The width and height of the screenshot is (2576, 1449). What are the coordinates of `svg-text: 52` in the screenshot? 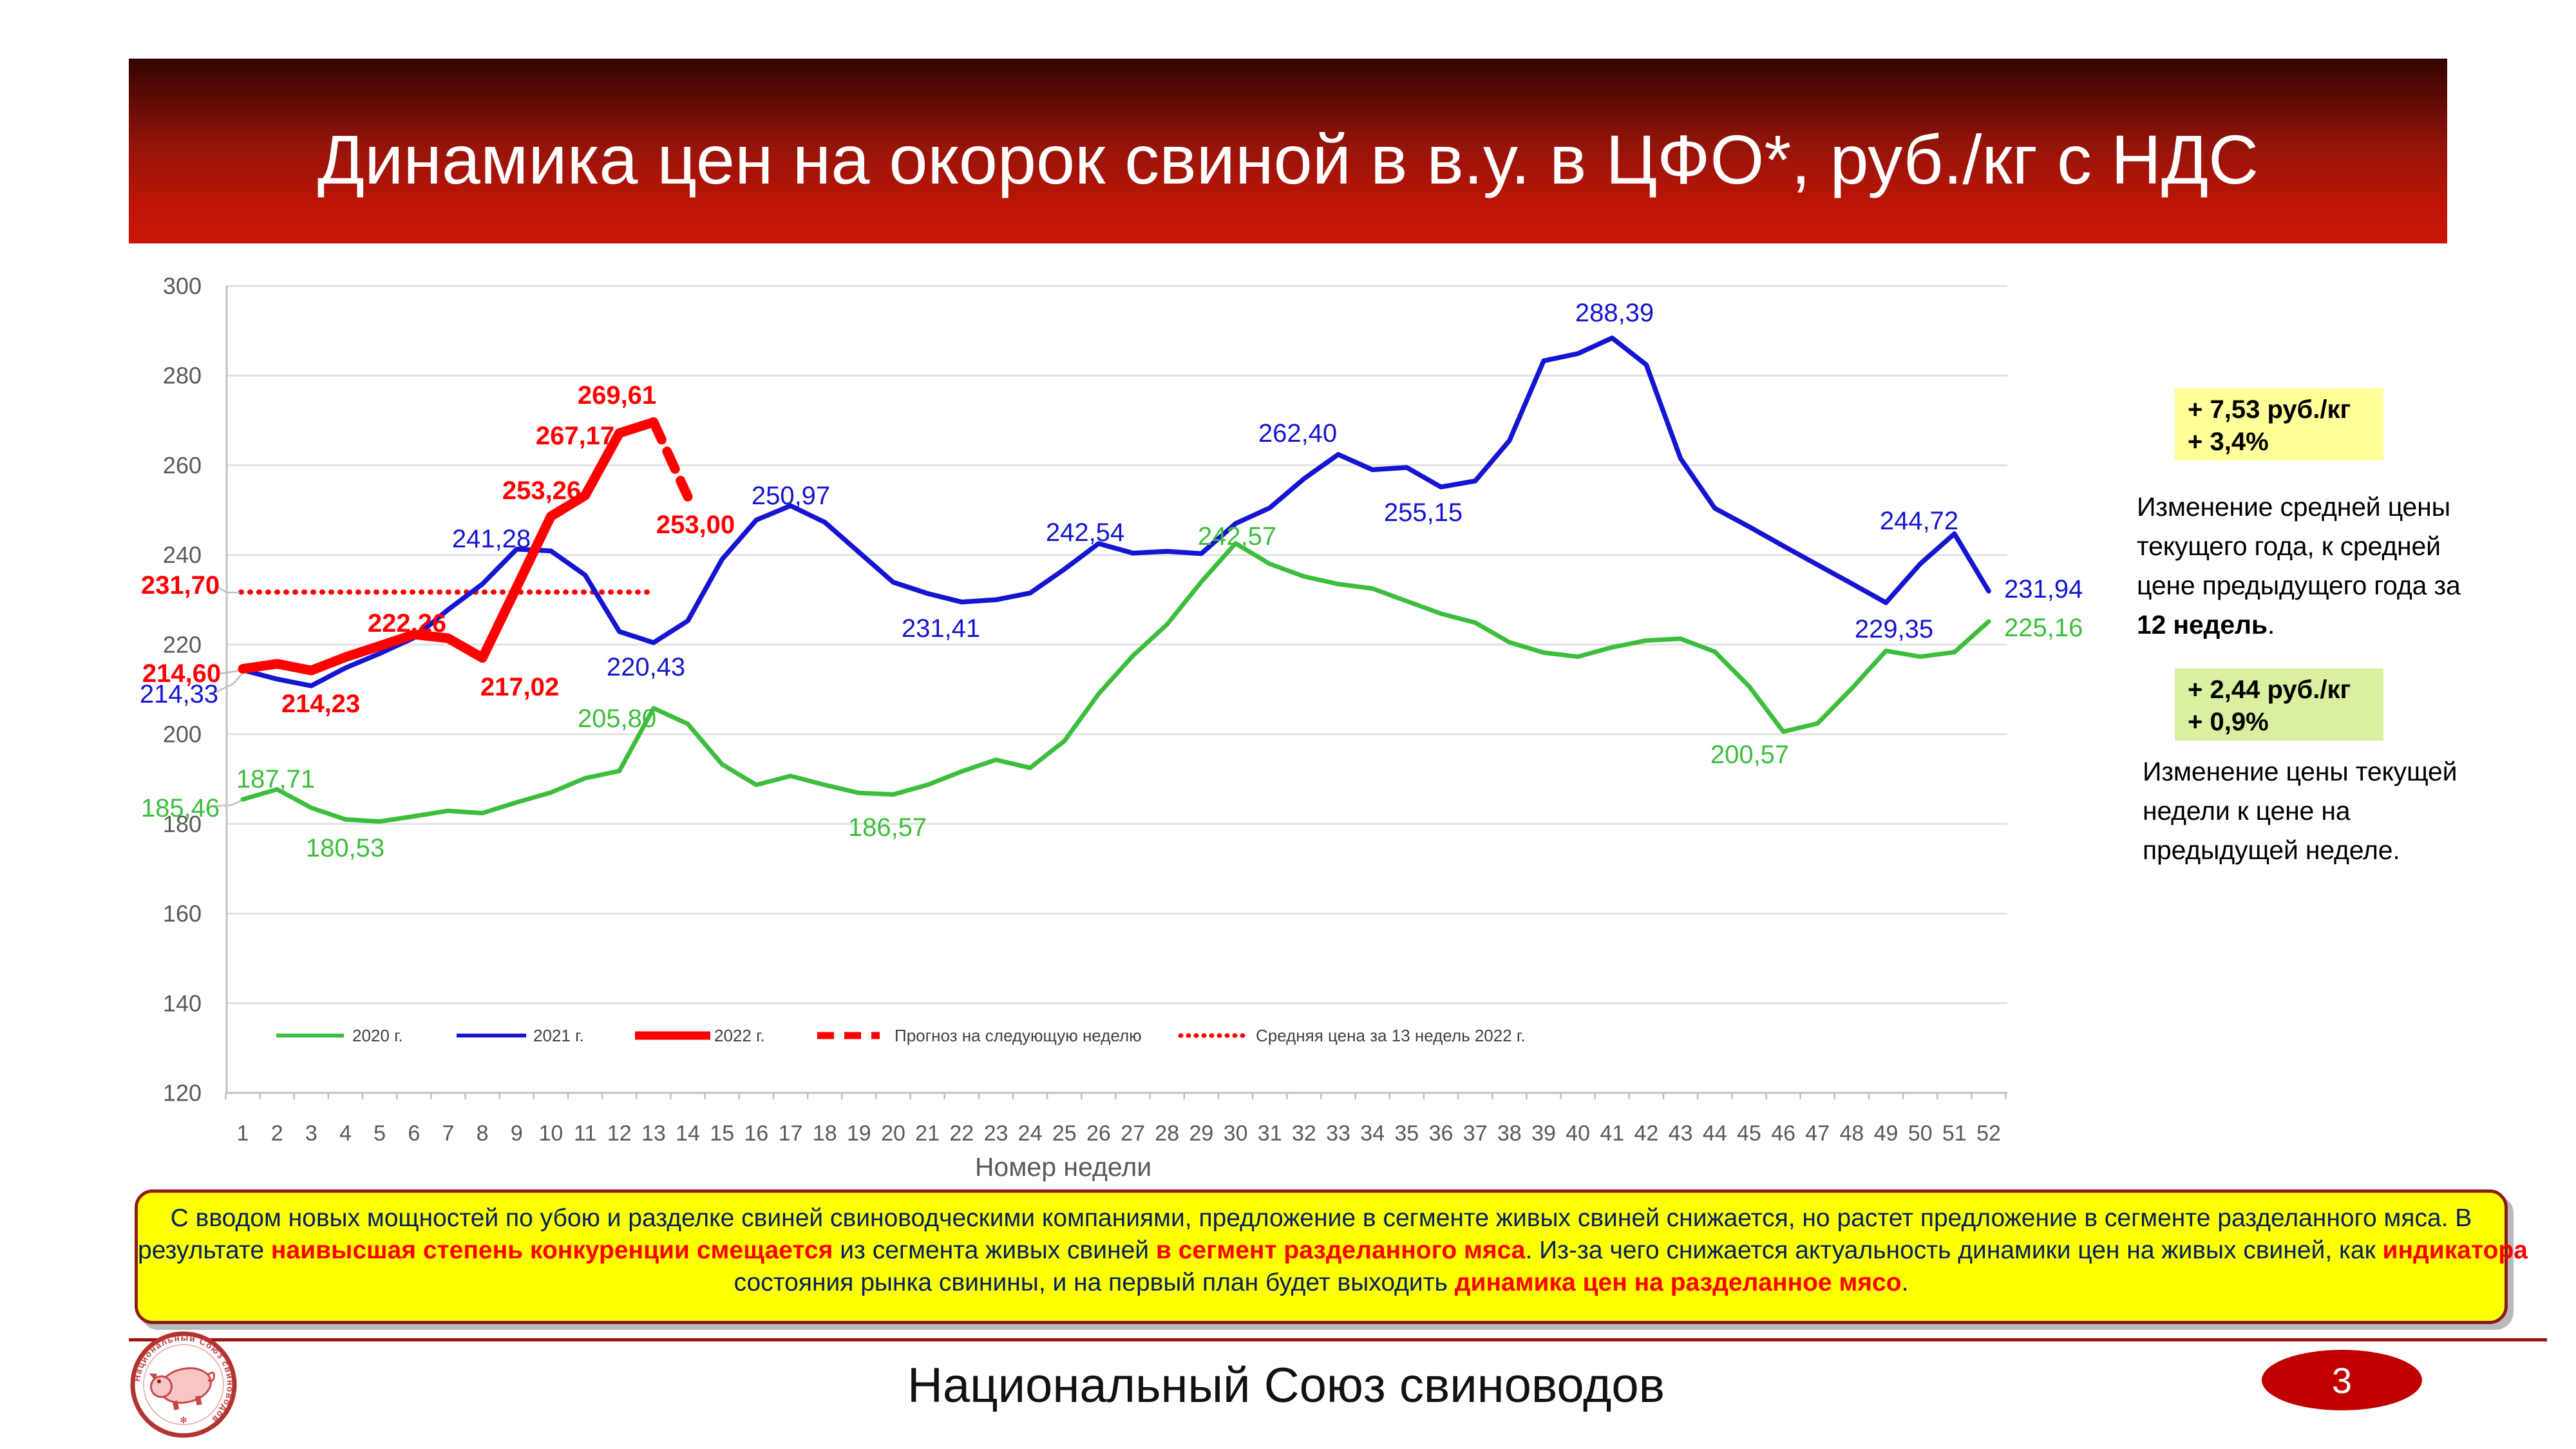 It's located at (1989, 1133).